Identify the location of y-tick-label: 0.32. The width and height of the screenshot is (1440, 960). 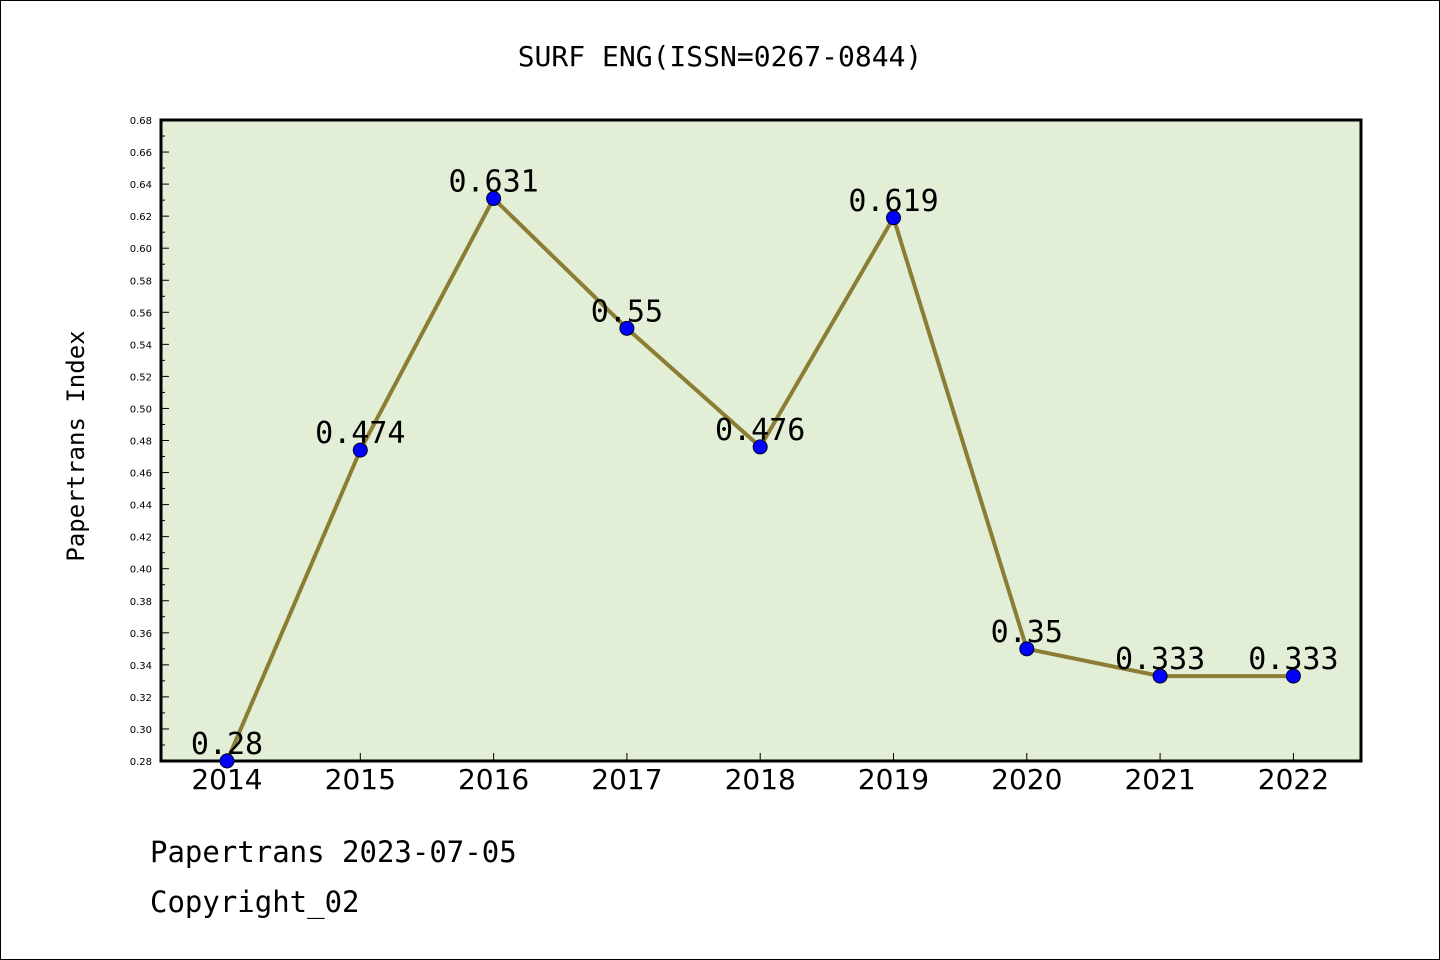
(141, 698).